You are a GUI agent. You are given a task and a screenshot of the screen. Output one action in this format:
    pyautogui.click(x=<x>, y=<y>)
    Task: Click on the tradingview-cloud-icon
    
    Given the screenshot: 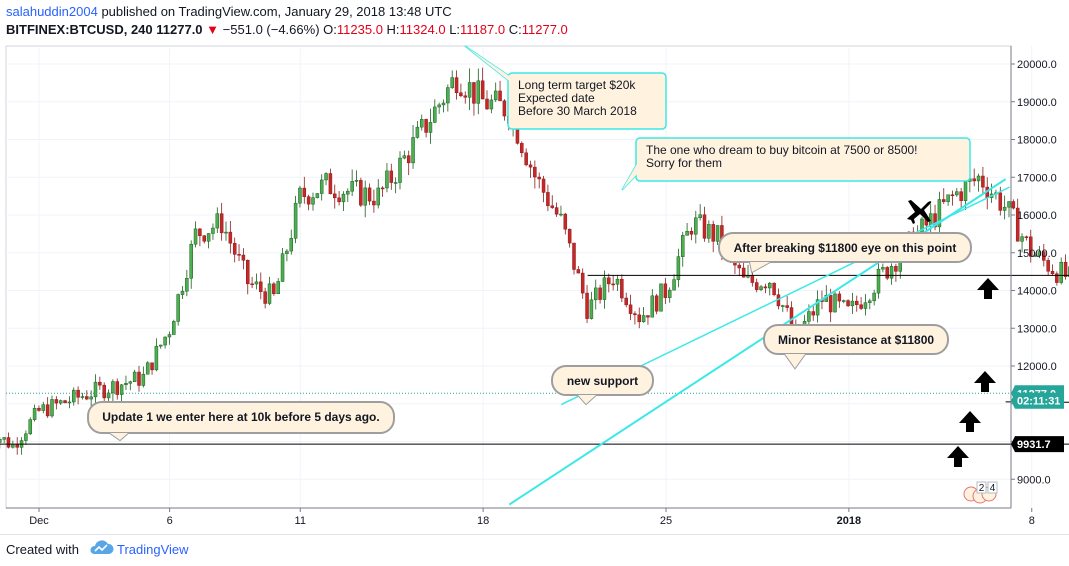 What is the action you would take?
    pyautogui.click(x=101, y=548)
    